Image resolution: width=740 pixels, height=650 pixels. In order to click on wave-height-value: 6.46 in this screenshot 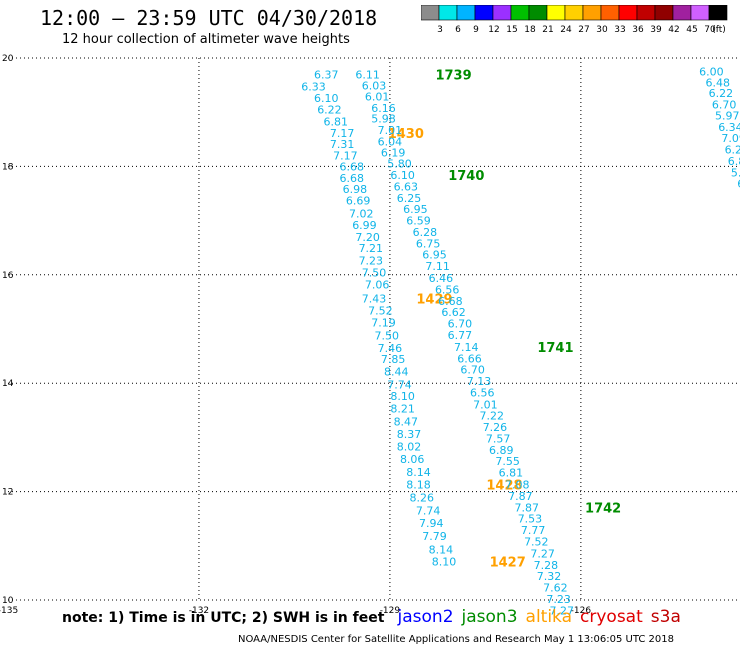, I will do `click(441, 278)`.